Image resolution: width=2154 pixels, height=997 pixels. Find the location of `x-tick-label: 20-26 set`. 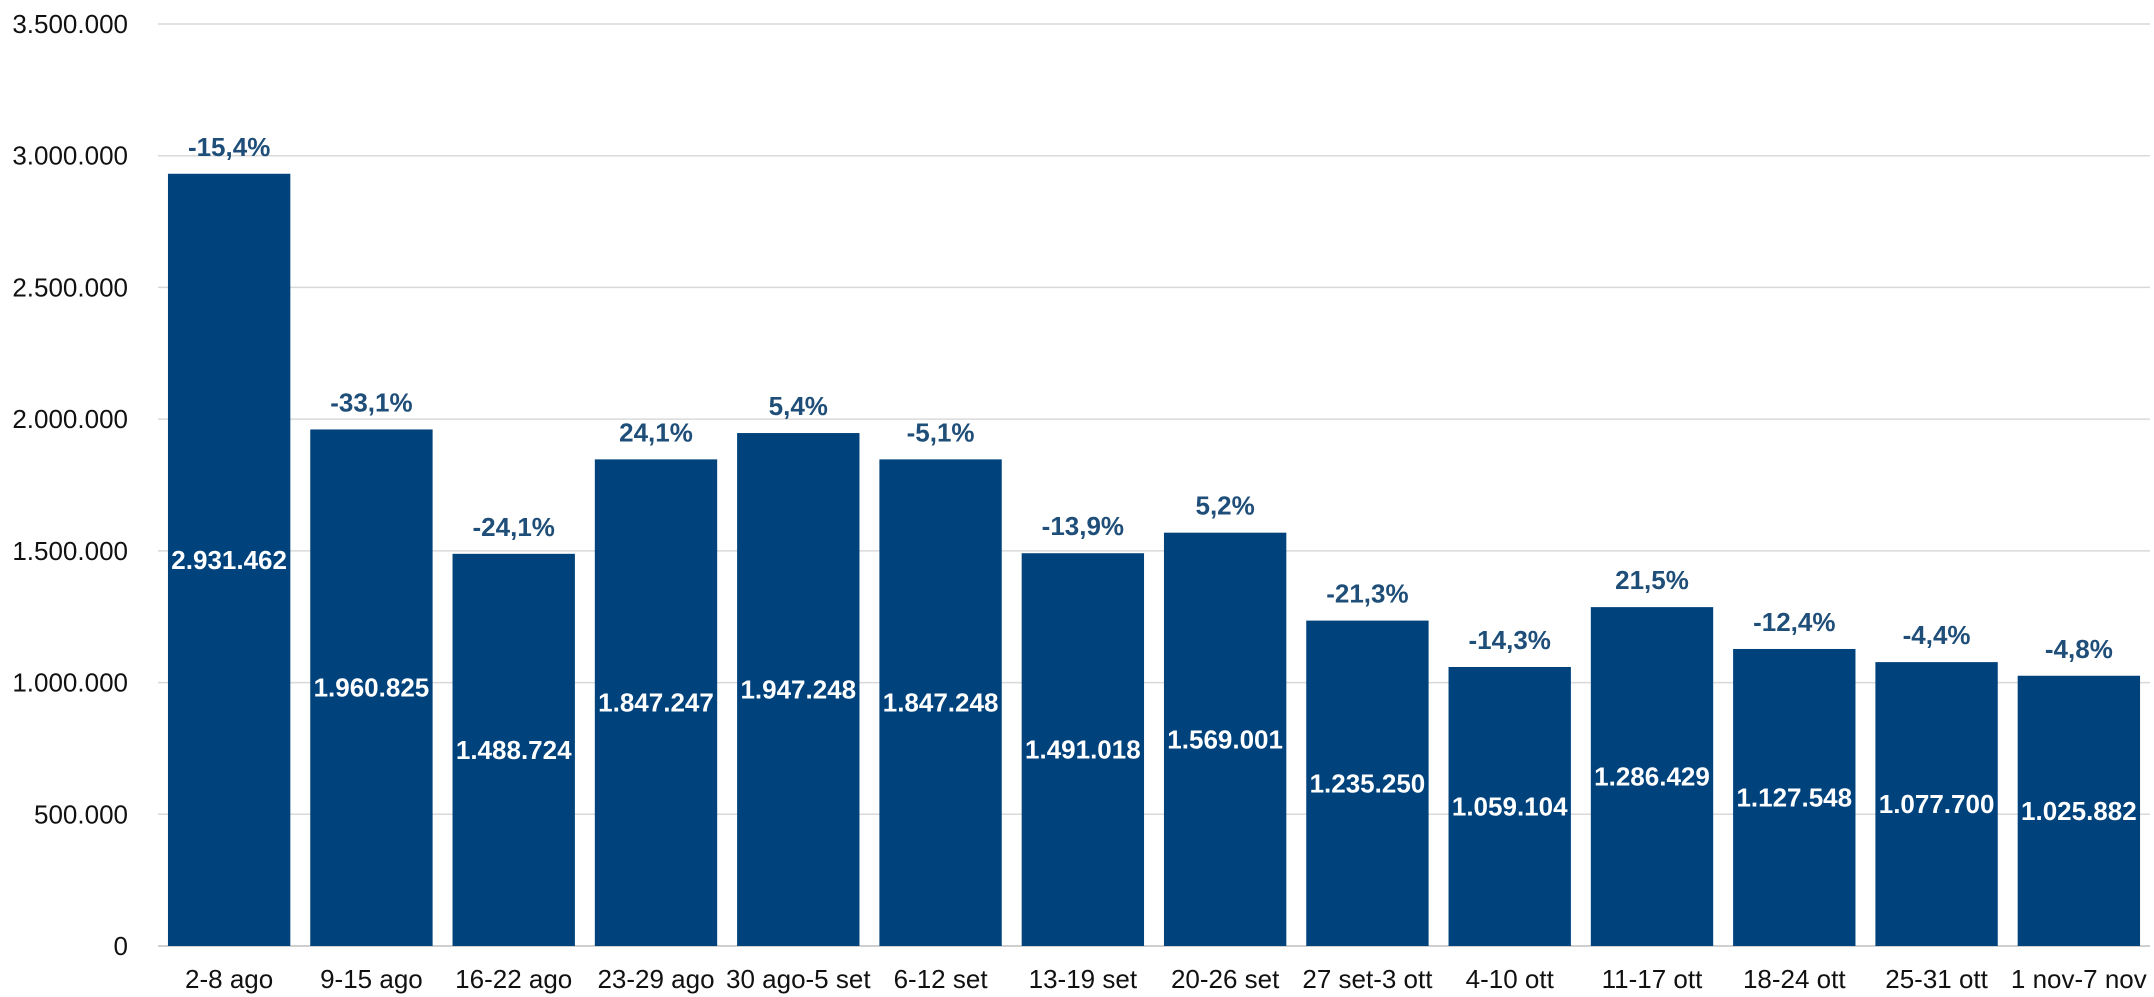

x-tick-label: 20-26 set is located at coordinates (1225, 979).